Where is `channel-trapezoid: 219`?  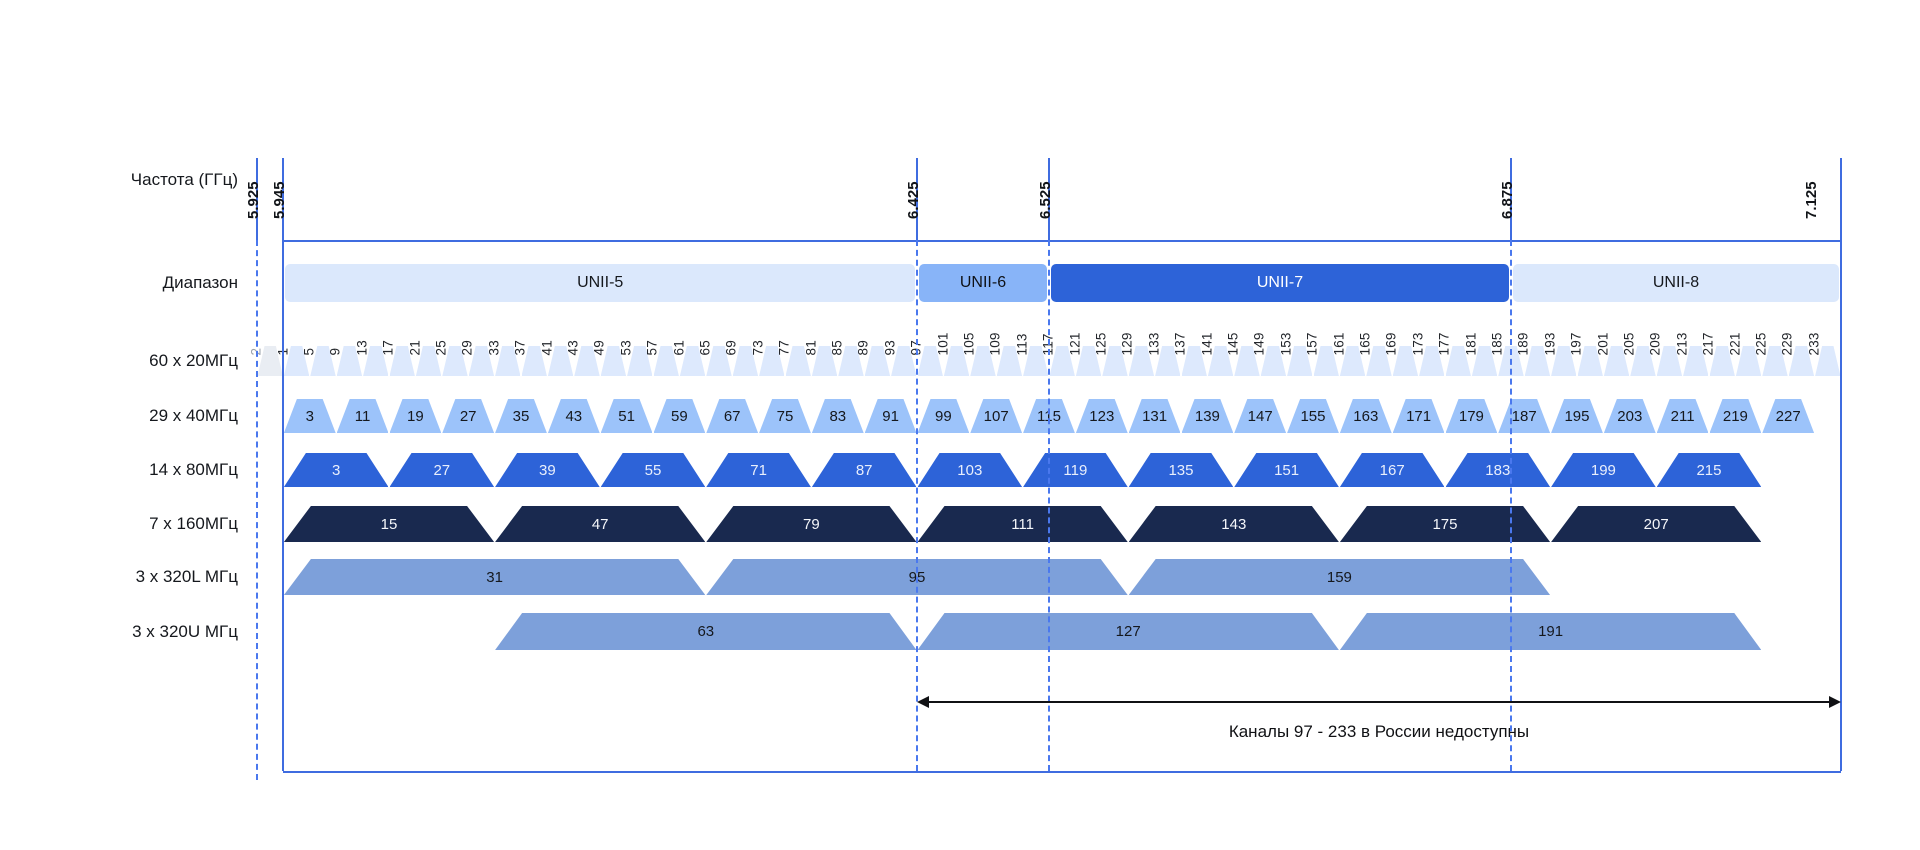
channel-trapezoid: 219 is located at coordinates (1736, 416).